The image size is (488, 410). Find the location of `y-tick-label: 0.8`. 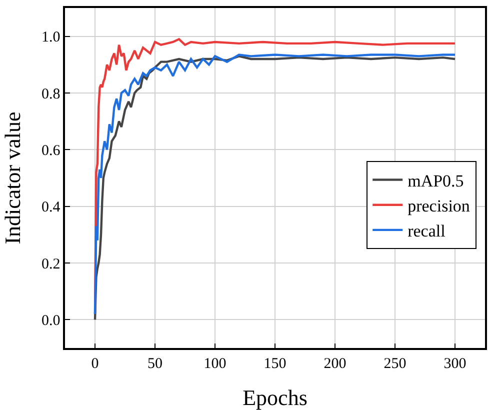

y-tick-label: 0.8 is located at coordinates (51, 94).